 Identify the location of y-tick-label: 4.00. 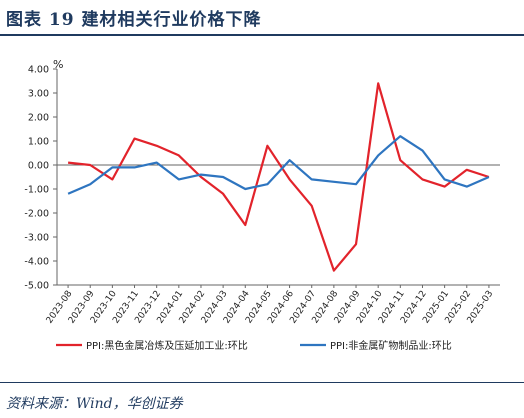
(38, 70).